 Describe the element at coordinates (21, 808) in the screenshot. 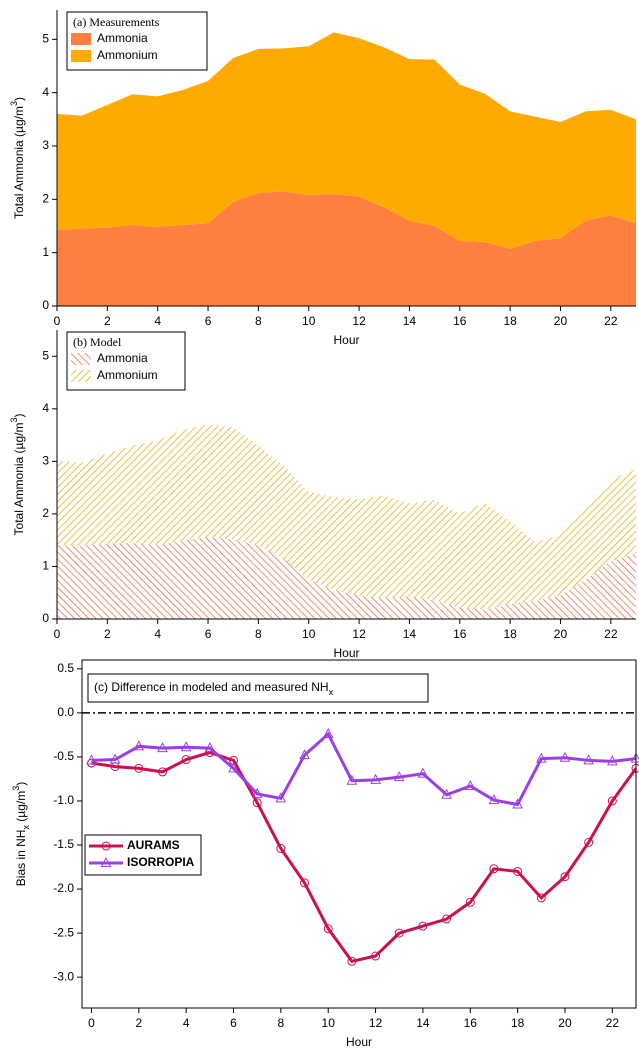

I see `y-axis-label-part: (µg/m` at that location.